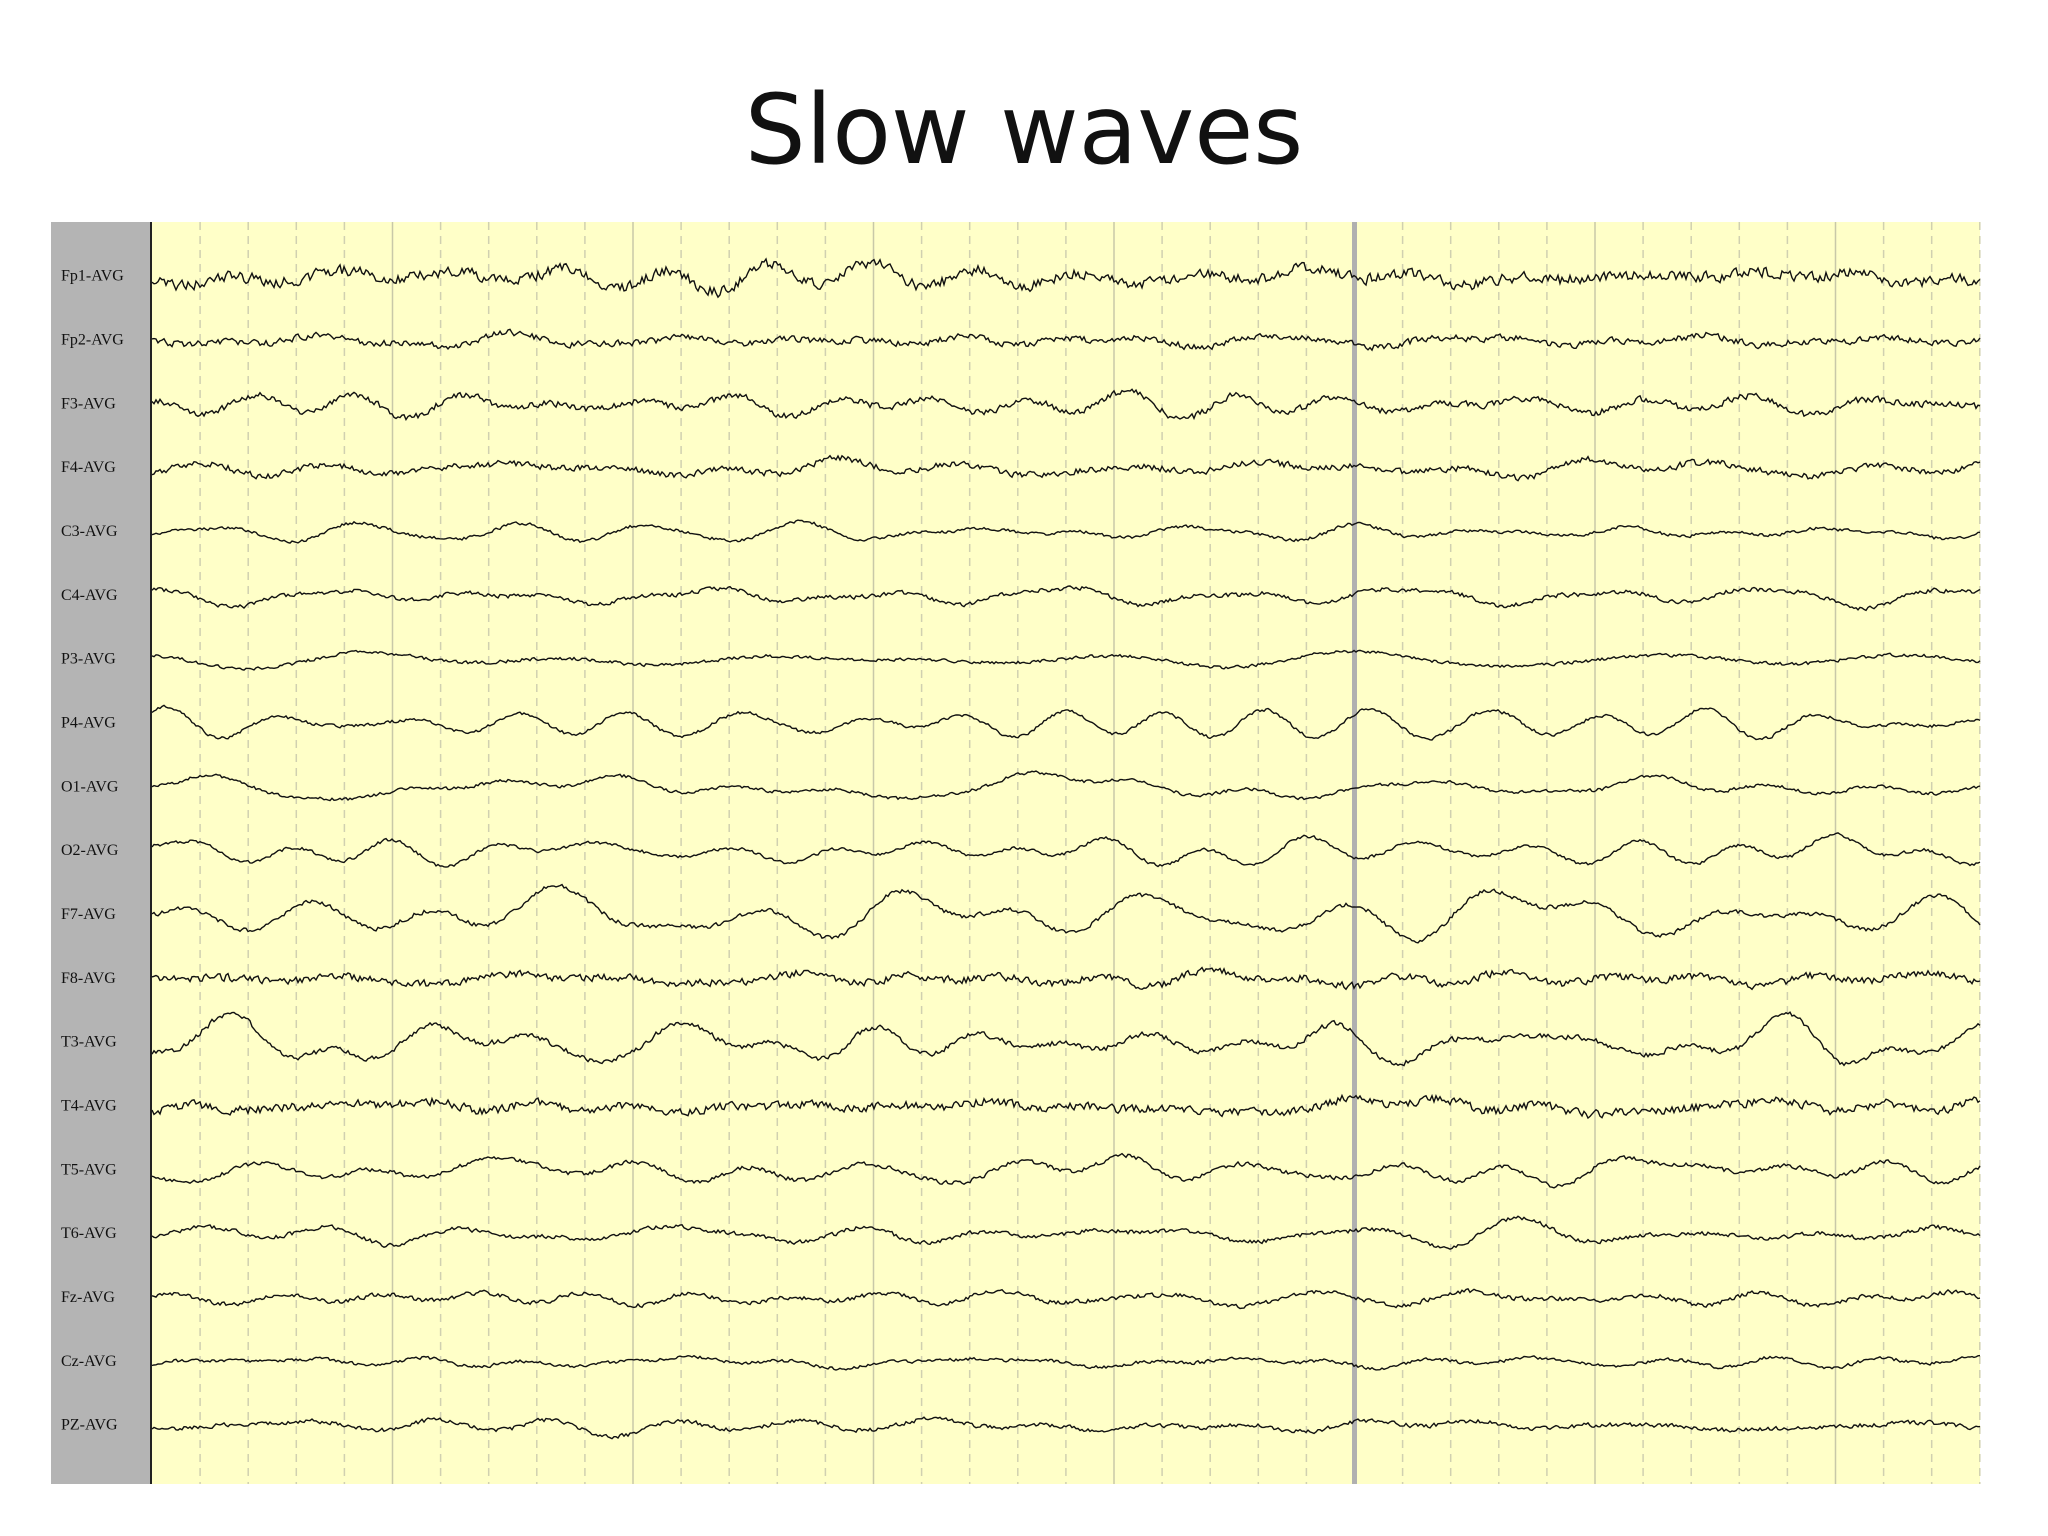  What do you see at coordinates (89, 1361) in the screenshot?
I see `channel-label: Cz-AVG` at bounding box center [89, 1361].